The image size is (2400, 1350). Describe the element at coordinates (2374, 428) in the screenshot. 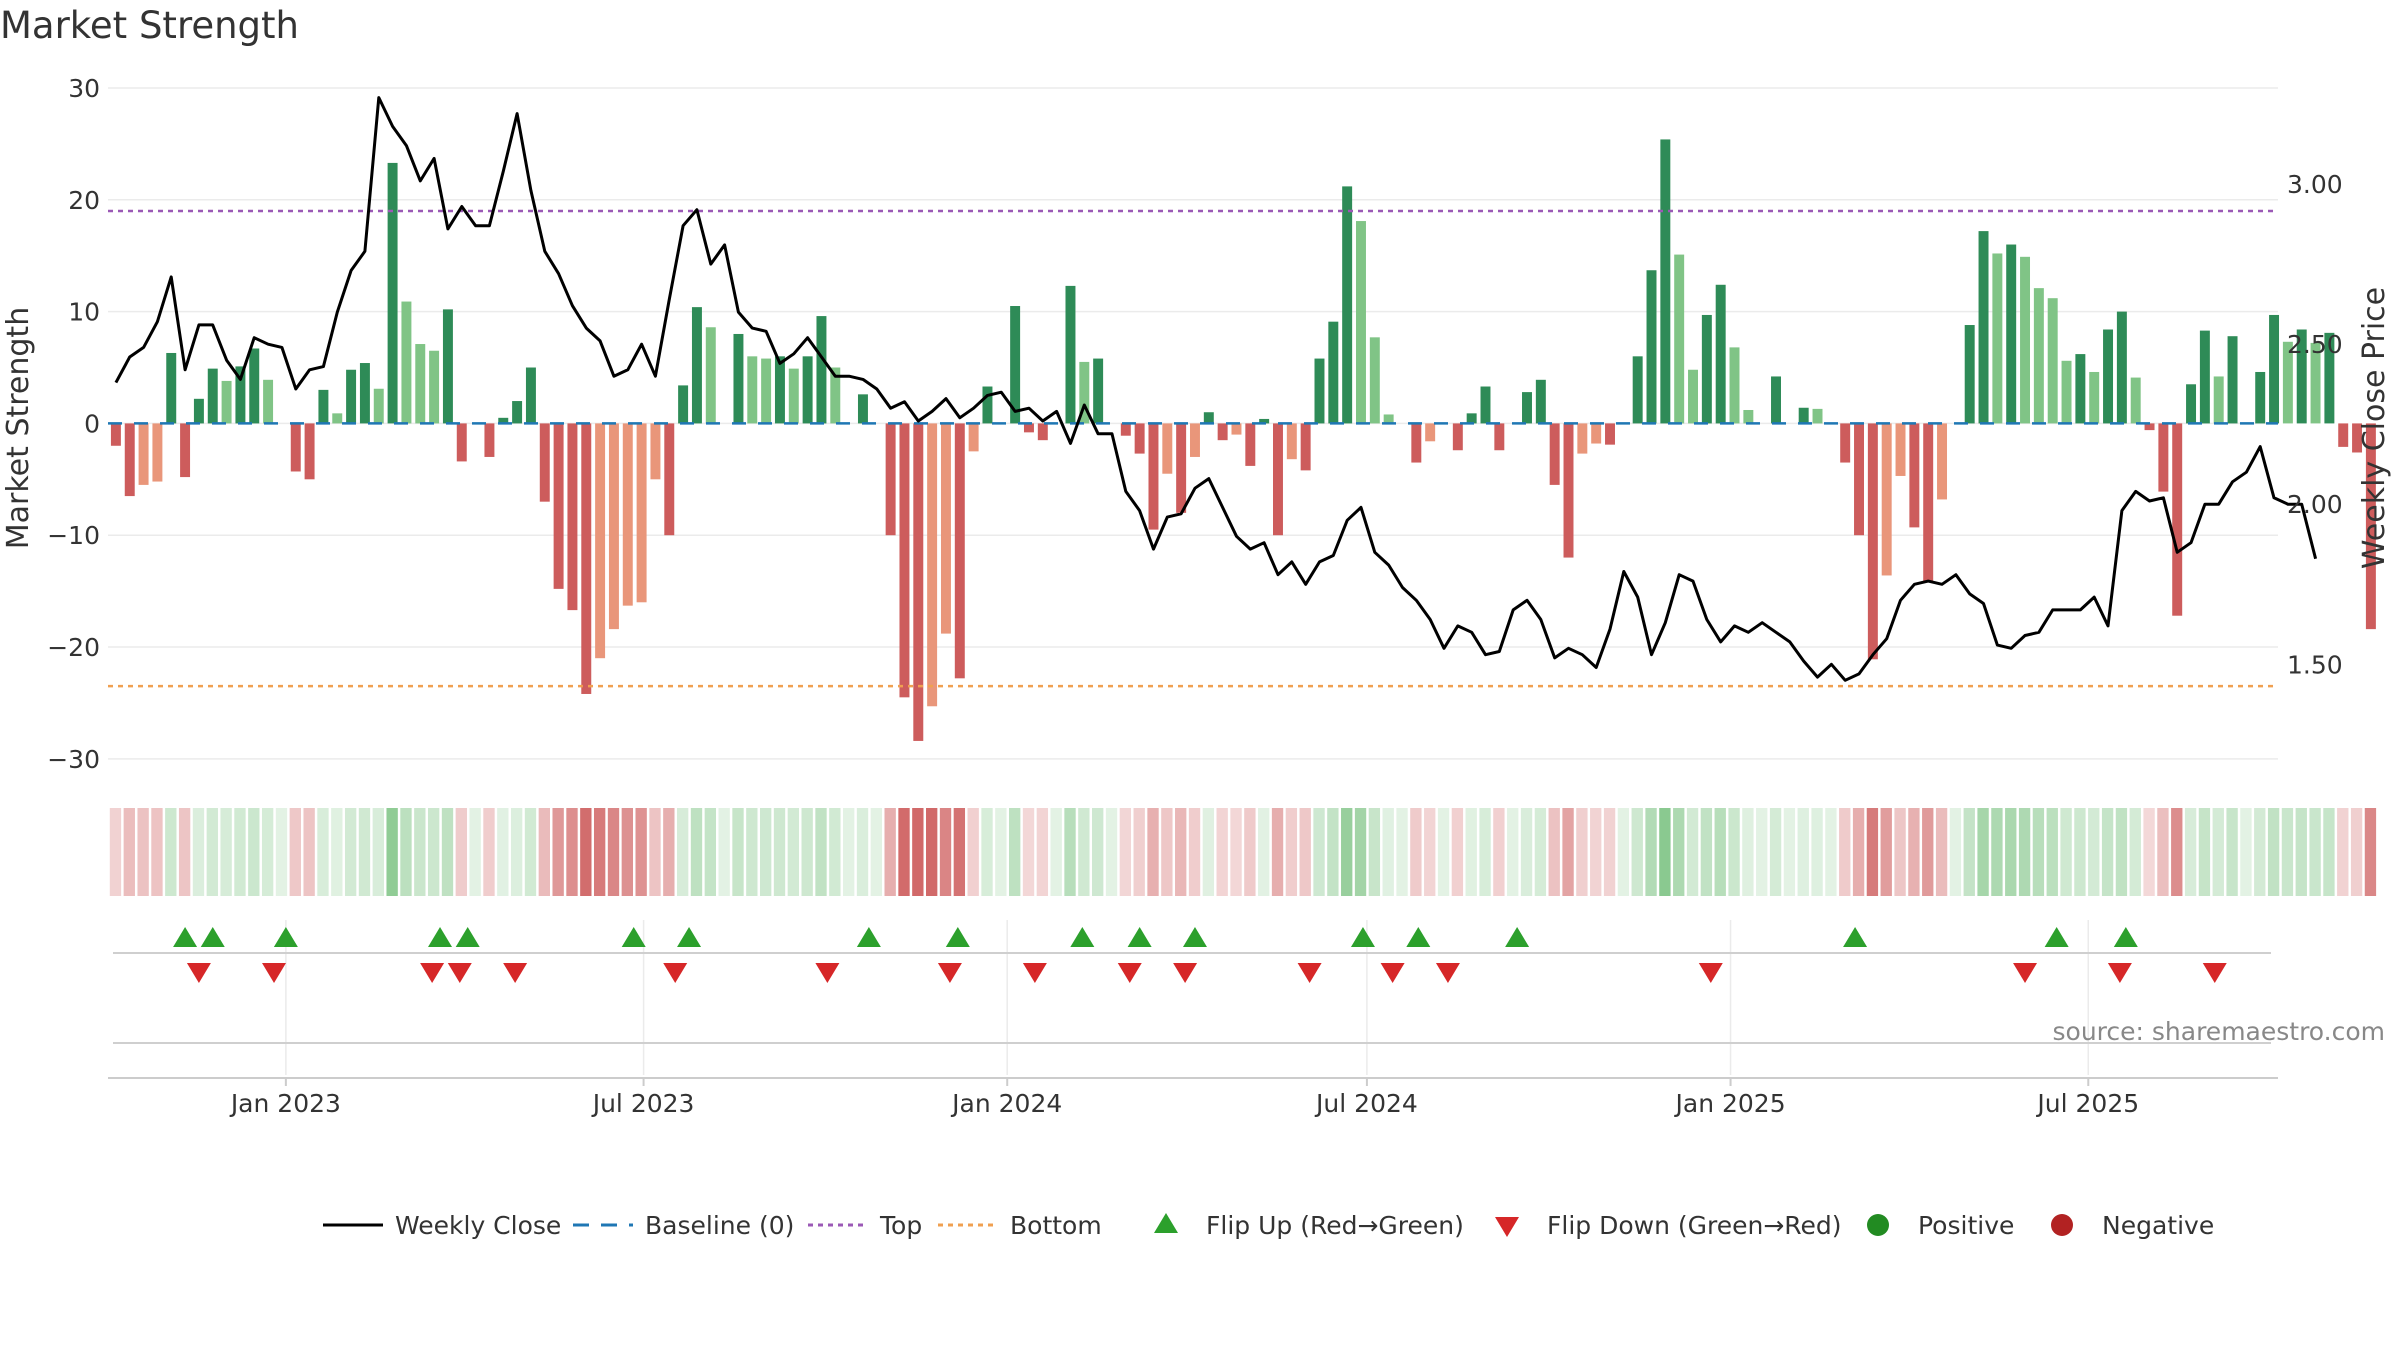

I see `y2-axis-label: Weekly Close Price` at that location.